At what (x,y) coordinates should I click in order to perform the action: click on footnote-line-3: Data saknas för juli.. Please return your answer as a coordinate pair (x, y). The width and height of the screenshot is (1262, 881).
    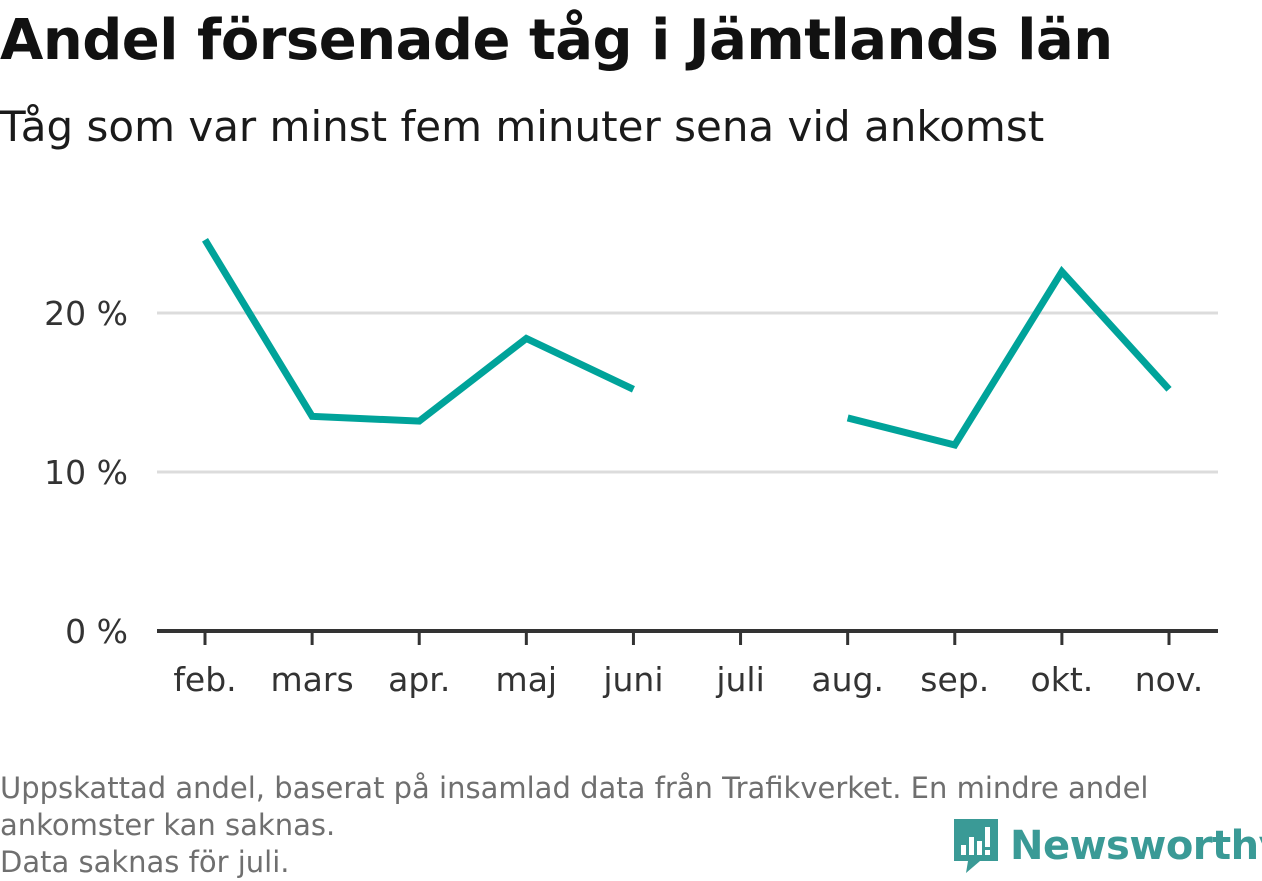
    Looking at the image, I should click on (145, 862).